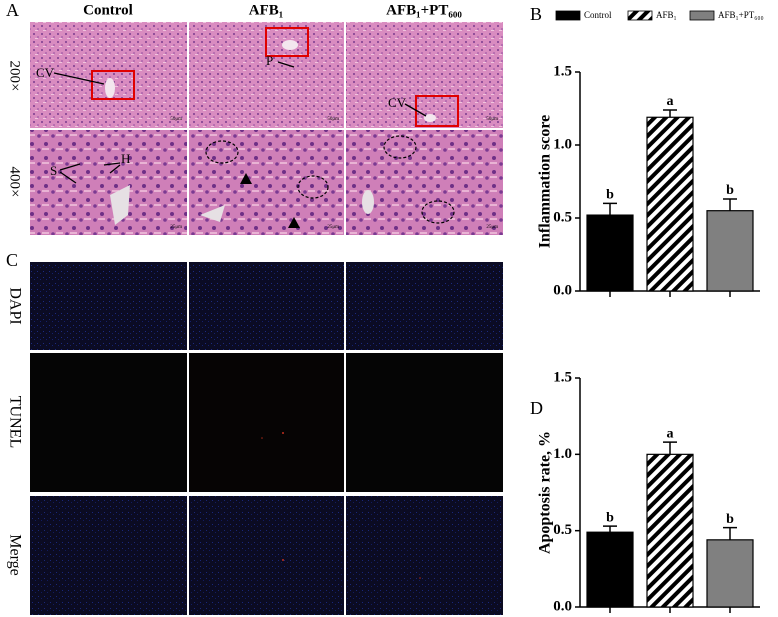 The width and height of the screenshot is (778, 617). I want to click on row-label: 400×, so click(15, 182).